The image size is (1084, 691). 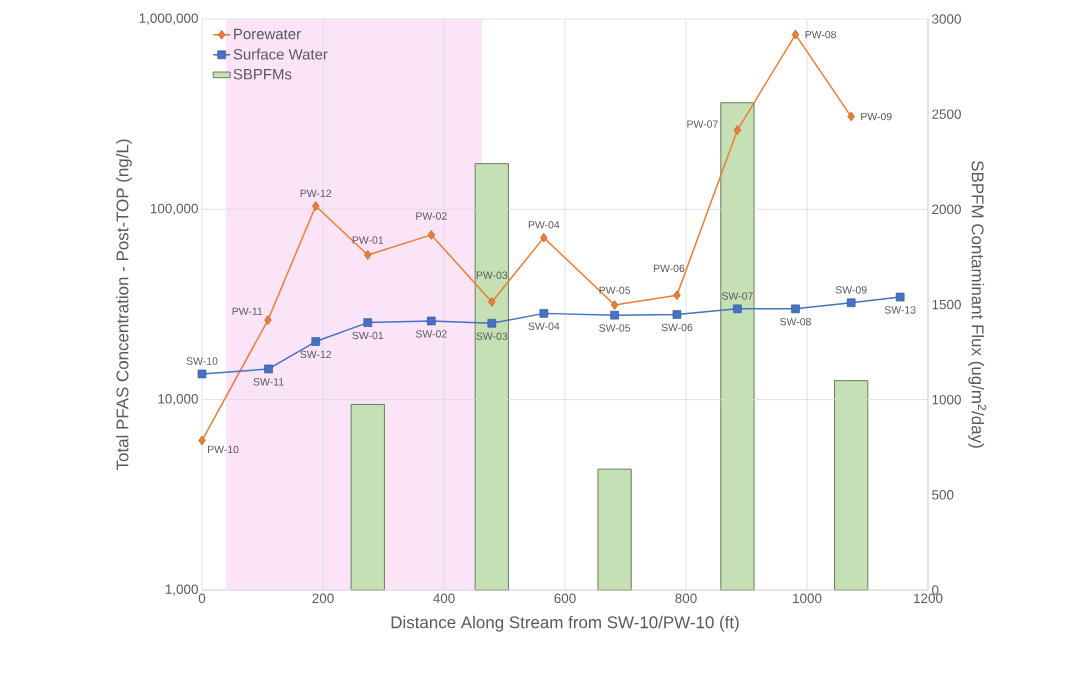 I want to click on annotation: SW-08, so click(x=795, y=322).